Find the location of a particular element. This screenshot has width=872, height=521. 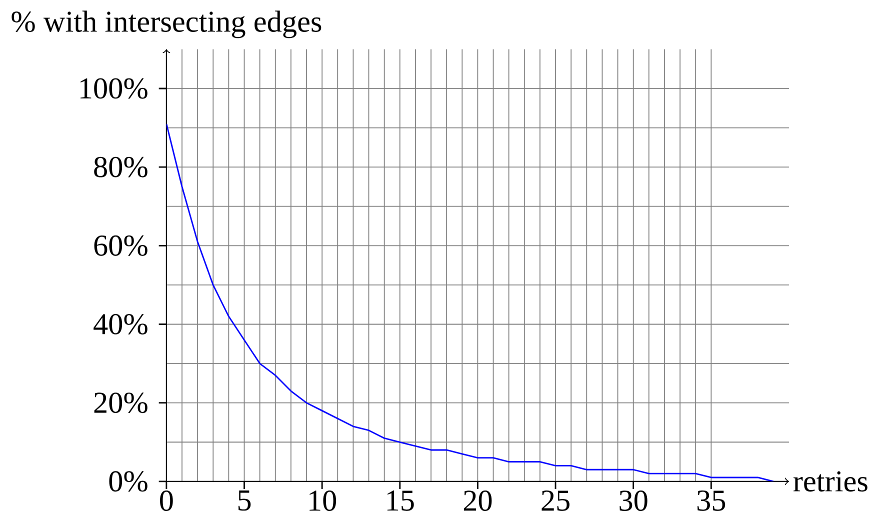

y-tick-label: 20% is located at coordinates (121, 403).